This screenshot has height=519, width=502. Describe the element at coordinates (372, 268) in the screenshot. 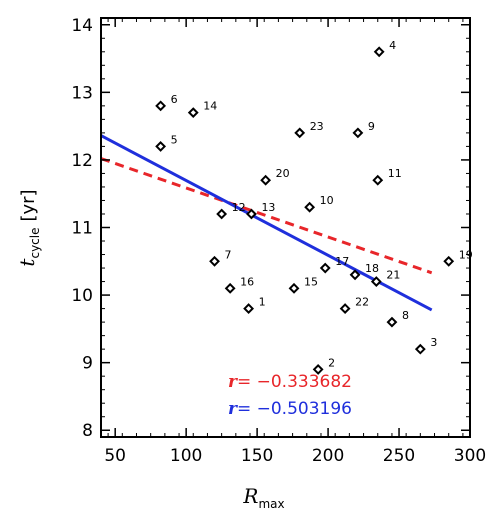

I see `data-point-label-18: 18` at that location.